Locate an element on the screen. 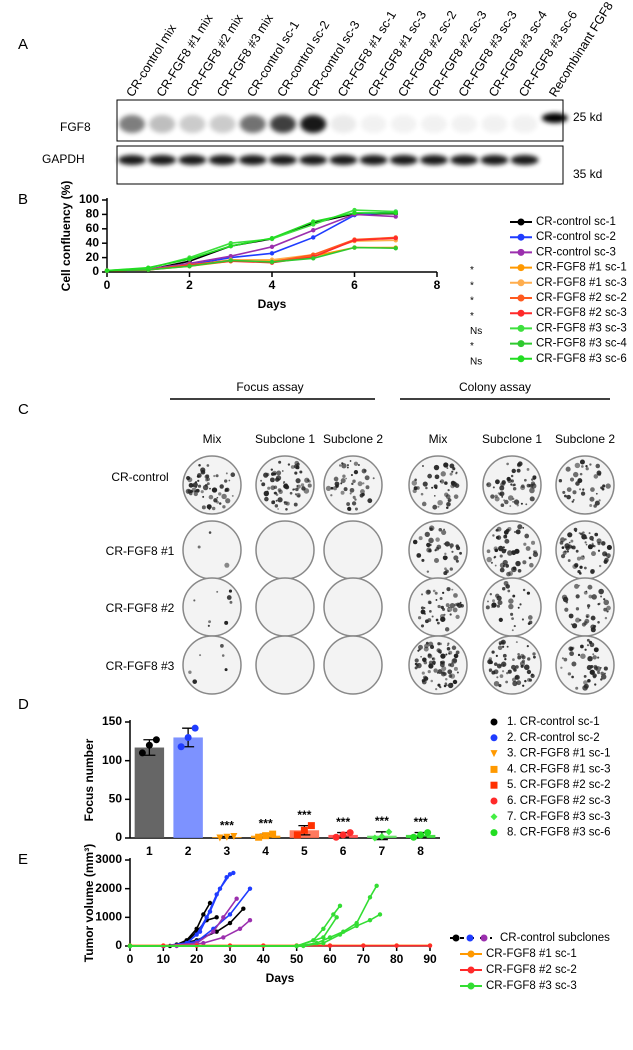  y-tick-label: 100 is located at coordinates (89, 199).